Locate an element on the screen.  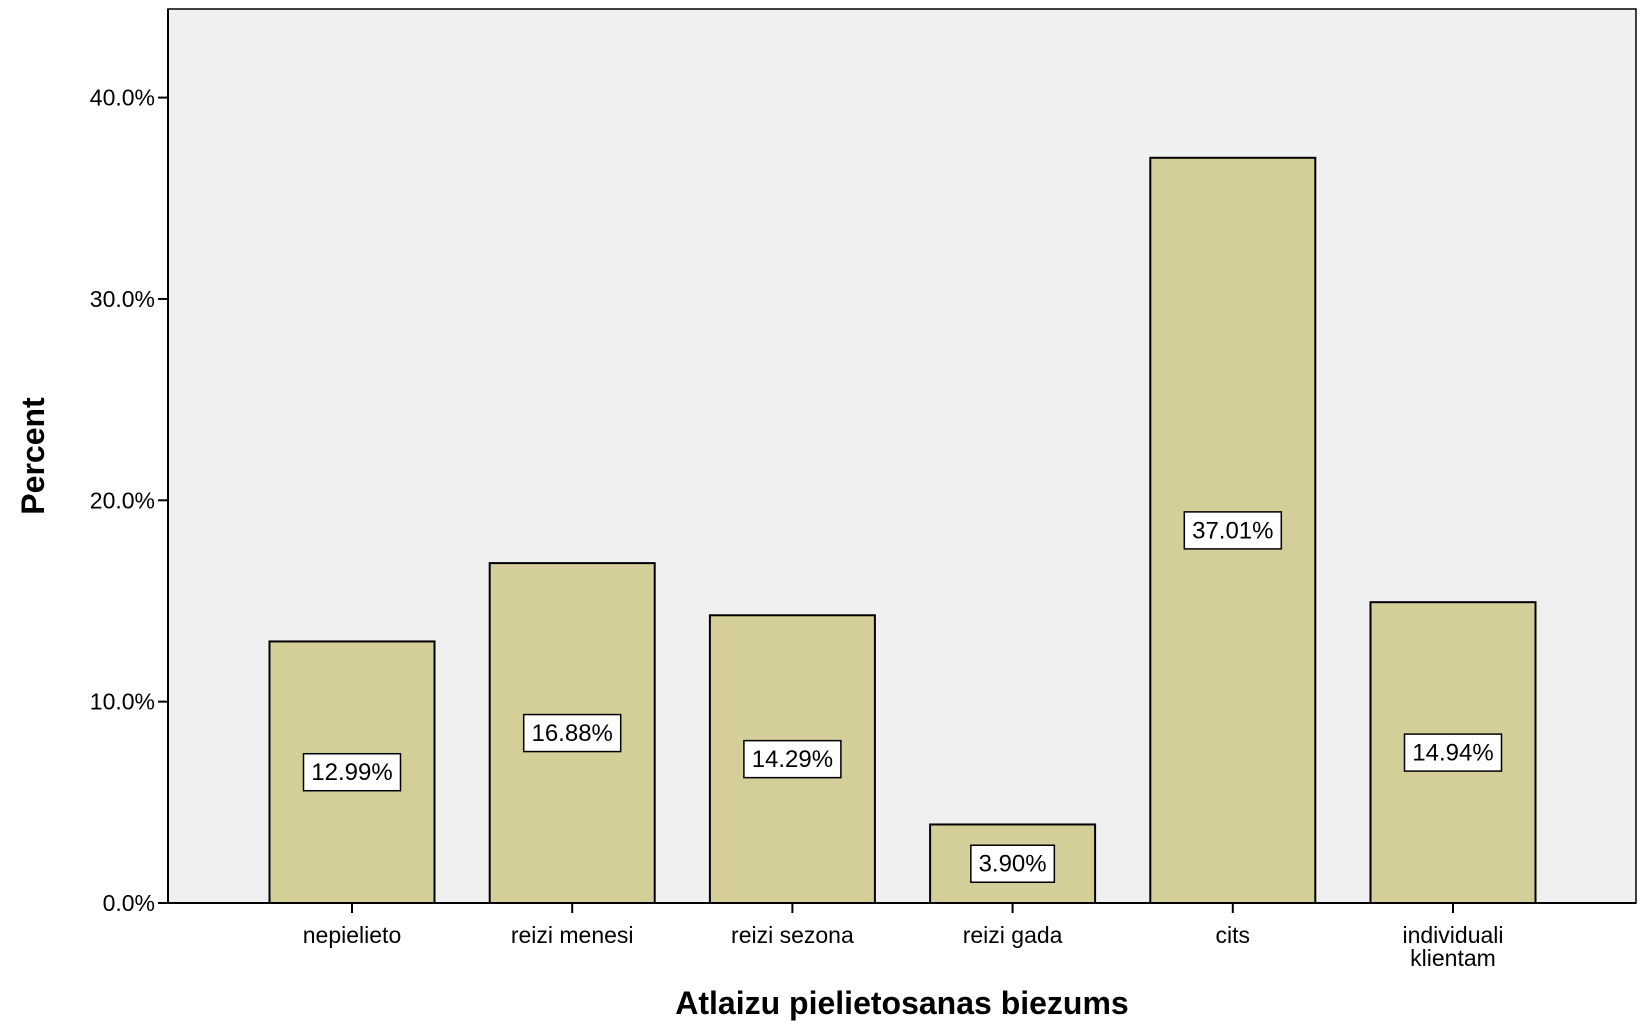
y-axis-ticks: 0.0% 10.0% 20.0% 30.0% 40.0% is located at coordinates (129, 500).